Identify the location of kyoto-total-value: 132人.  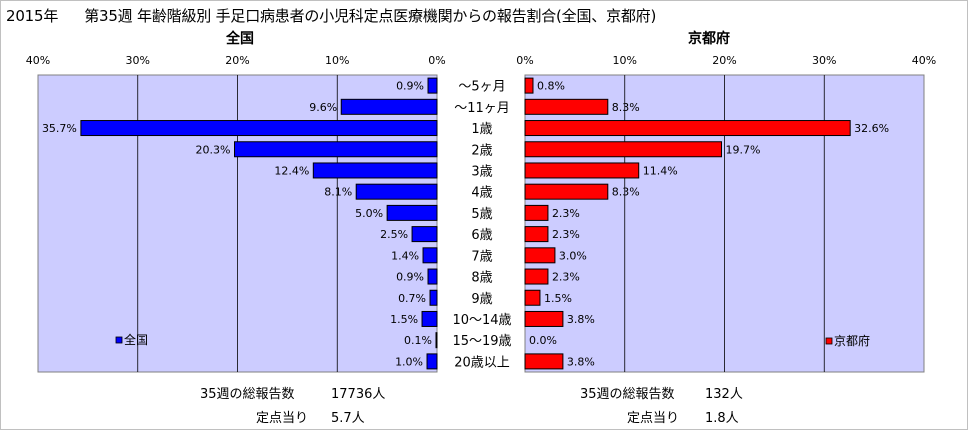
(724, 394).